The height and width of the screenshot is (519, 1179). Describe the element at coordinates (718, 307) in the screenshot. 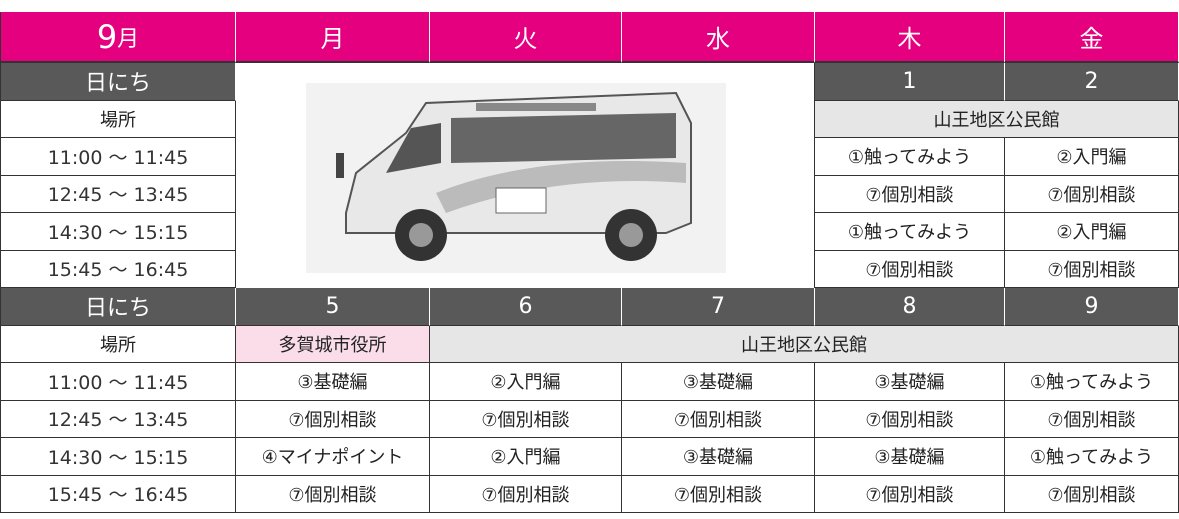

I see `date: 7` at that location.